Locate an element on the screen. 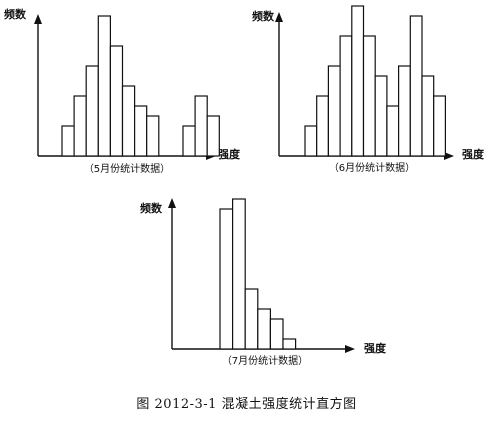  figure-caption: 图 2012-3-1 混凝土强度统计直方图 is located at coordinates (246, 404).